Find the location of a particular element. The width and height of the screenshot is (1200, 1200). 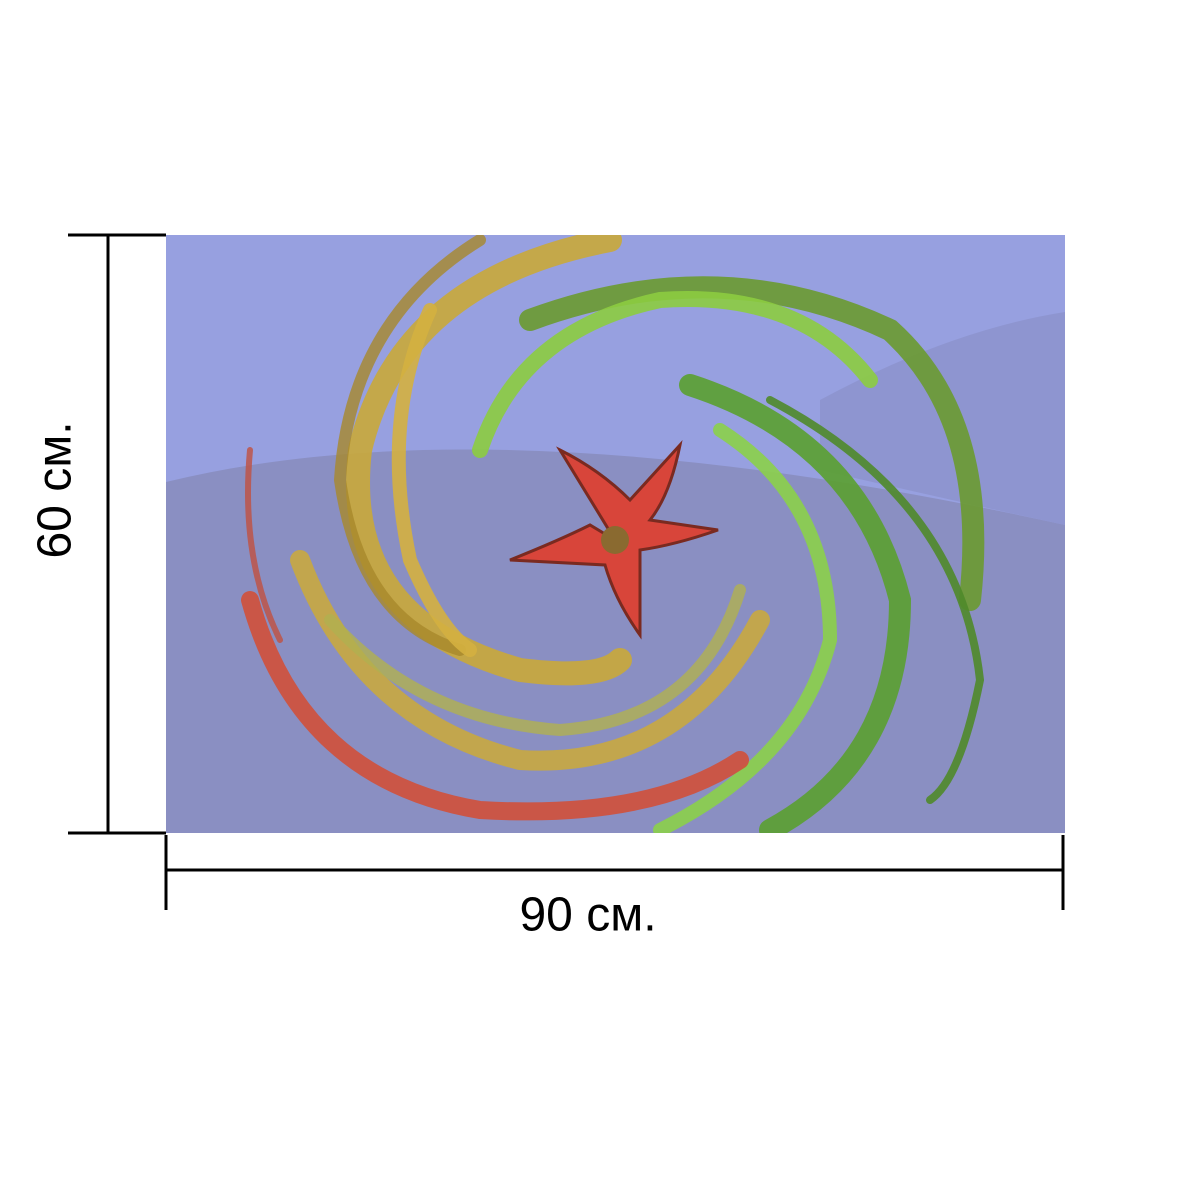

width-label: 90 см. is located at coordinates (587, 915).